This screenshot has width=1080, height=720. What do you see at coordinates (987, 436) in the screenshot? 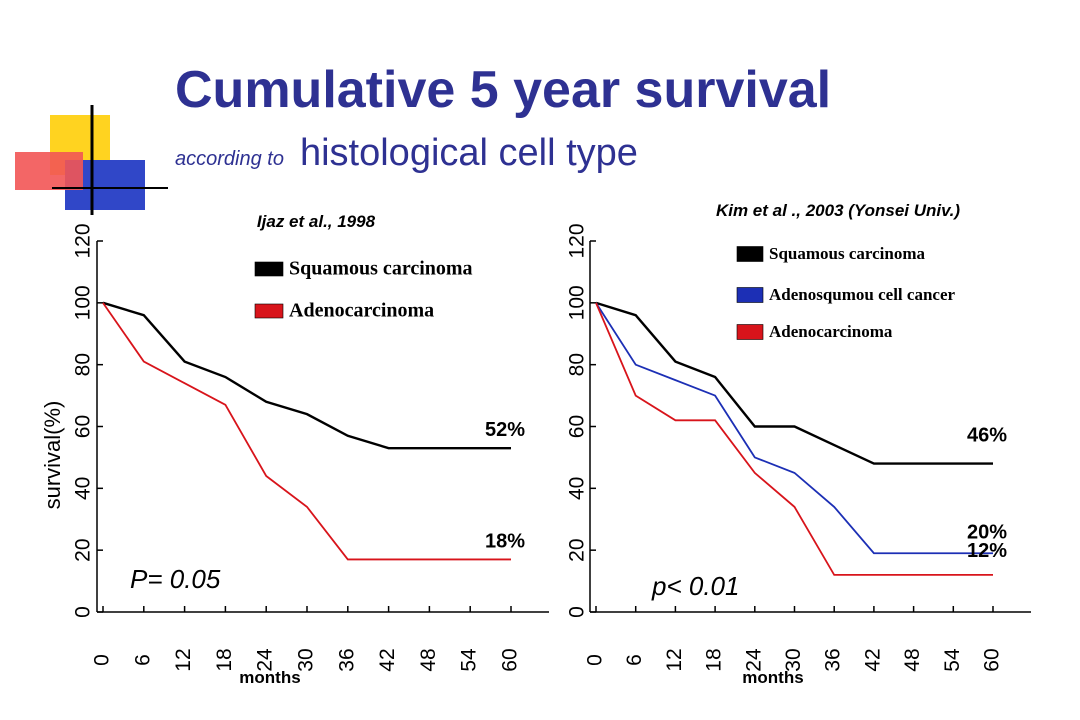
I see `end-value-annotation: 46%` at bounding box center [987, 436].